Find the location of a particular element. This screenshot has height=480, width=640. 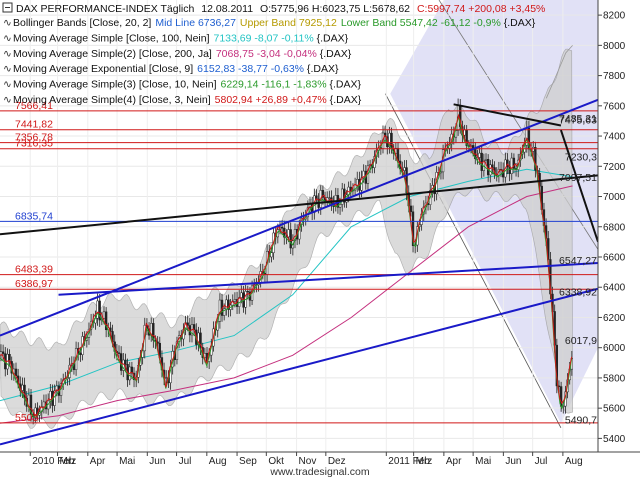

y-tick-label: 5800 is located at coordinates (614, 378).